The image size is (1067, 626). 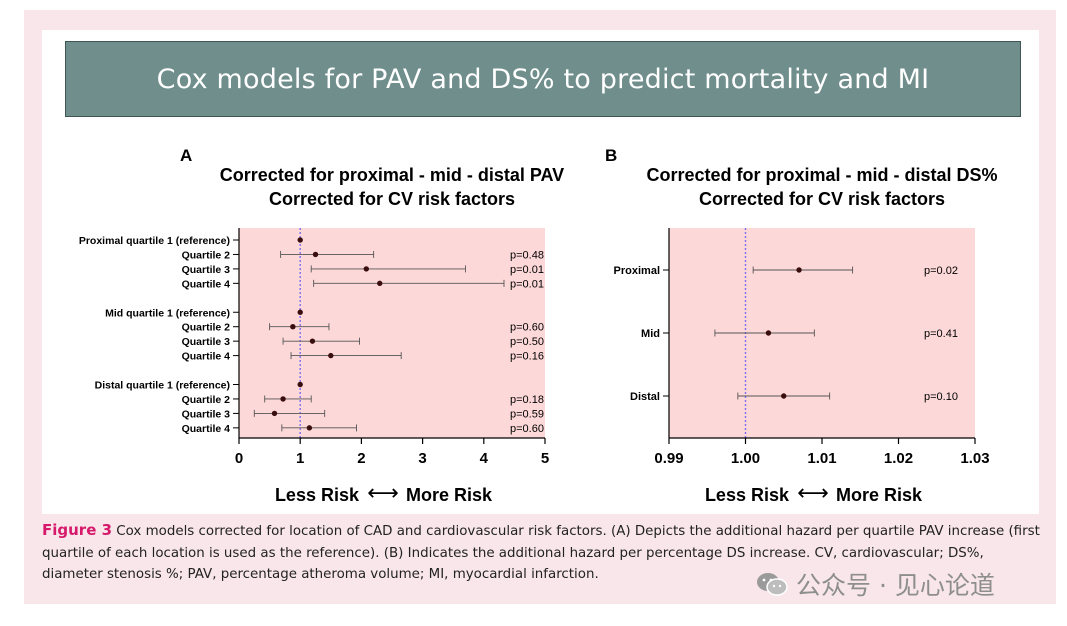 What do you see at coordinates (941, 271) in the screenshot?
I see `panel-b-p-value: p=0.02` at bounding box center [941, 271].